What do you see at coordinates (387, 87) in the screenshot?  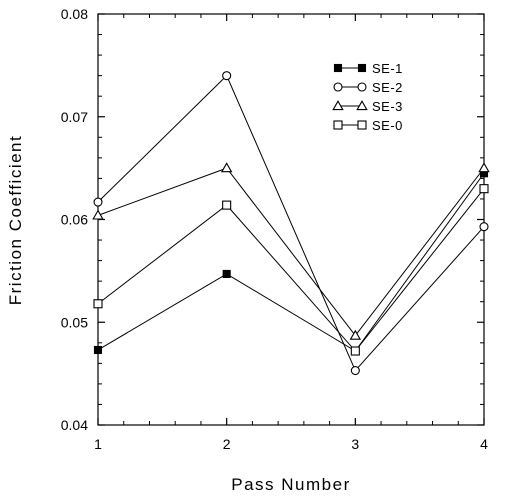 I see `legend-label: SE-2` at bounding box center [387, 87].